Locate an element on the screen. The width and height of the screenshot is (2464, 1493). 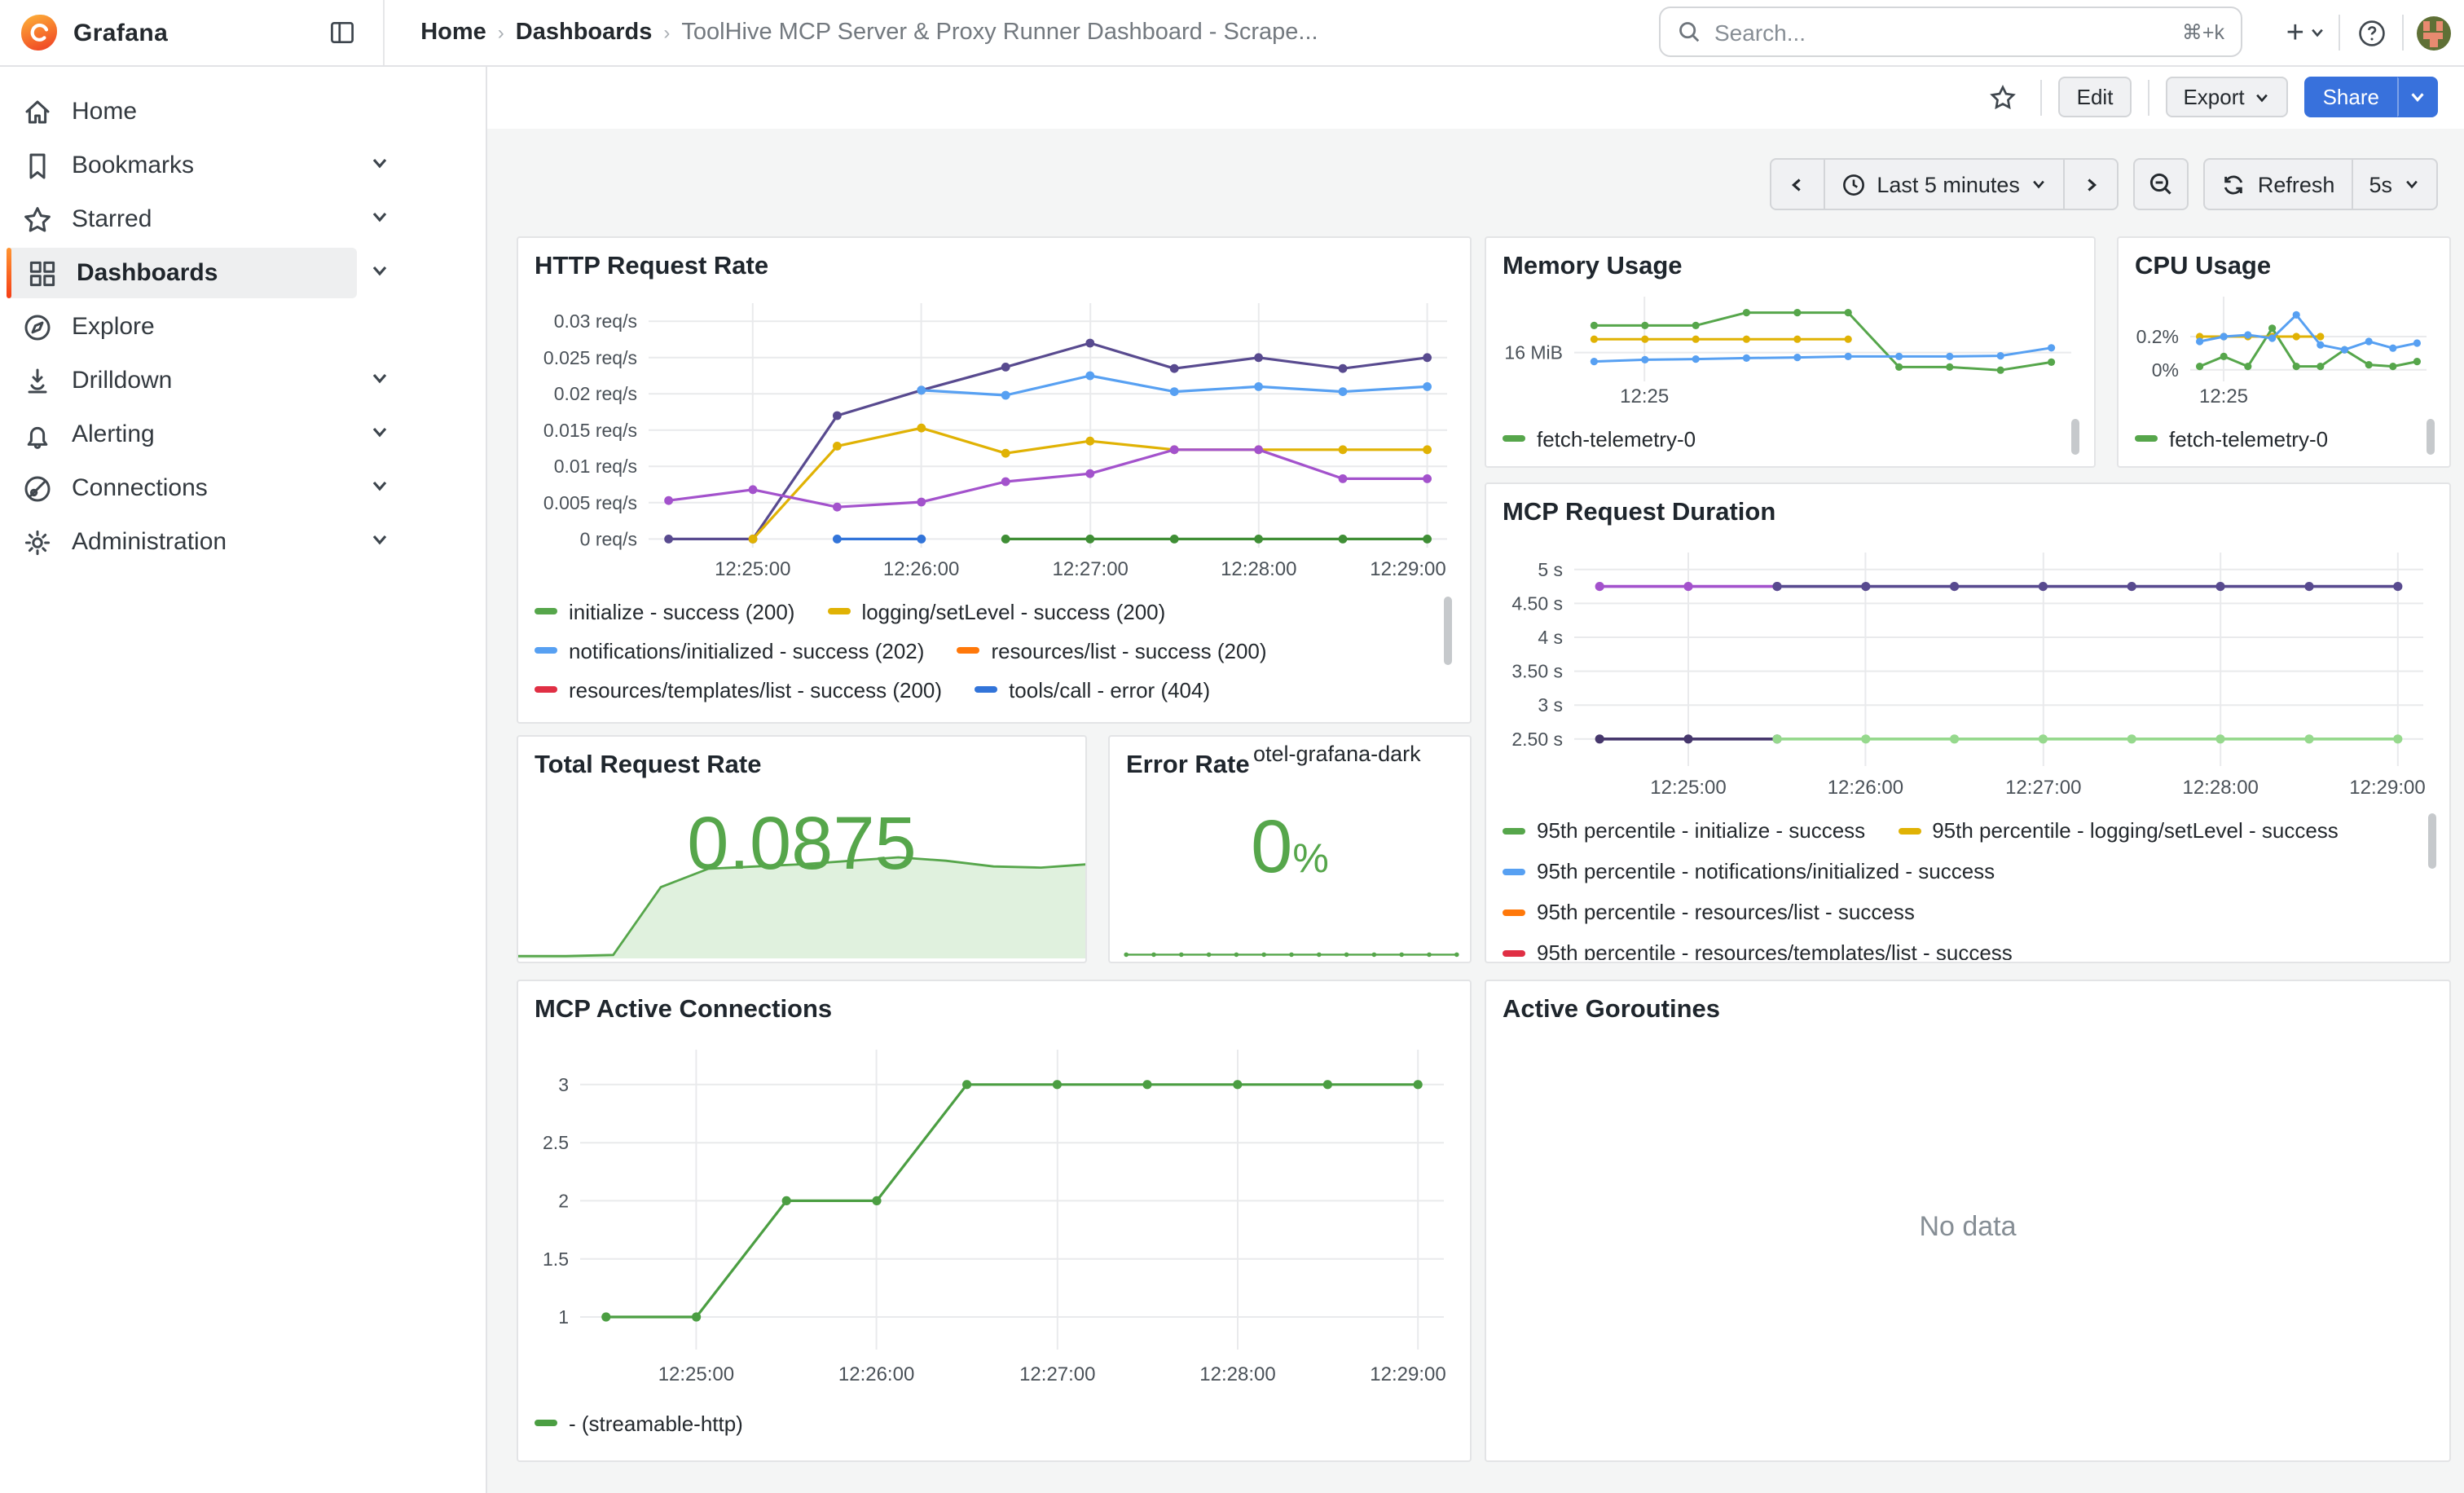
breadcrumb-item: Home is located at coordinates (453, 33).